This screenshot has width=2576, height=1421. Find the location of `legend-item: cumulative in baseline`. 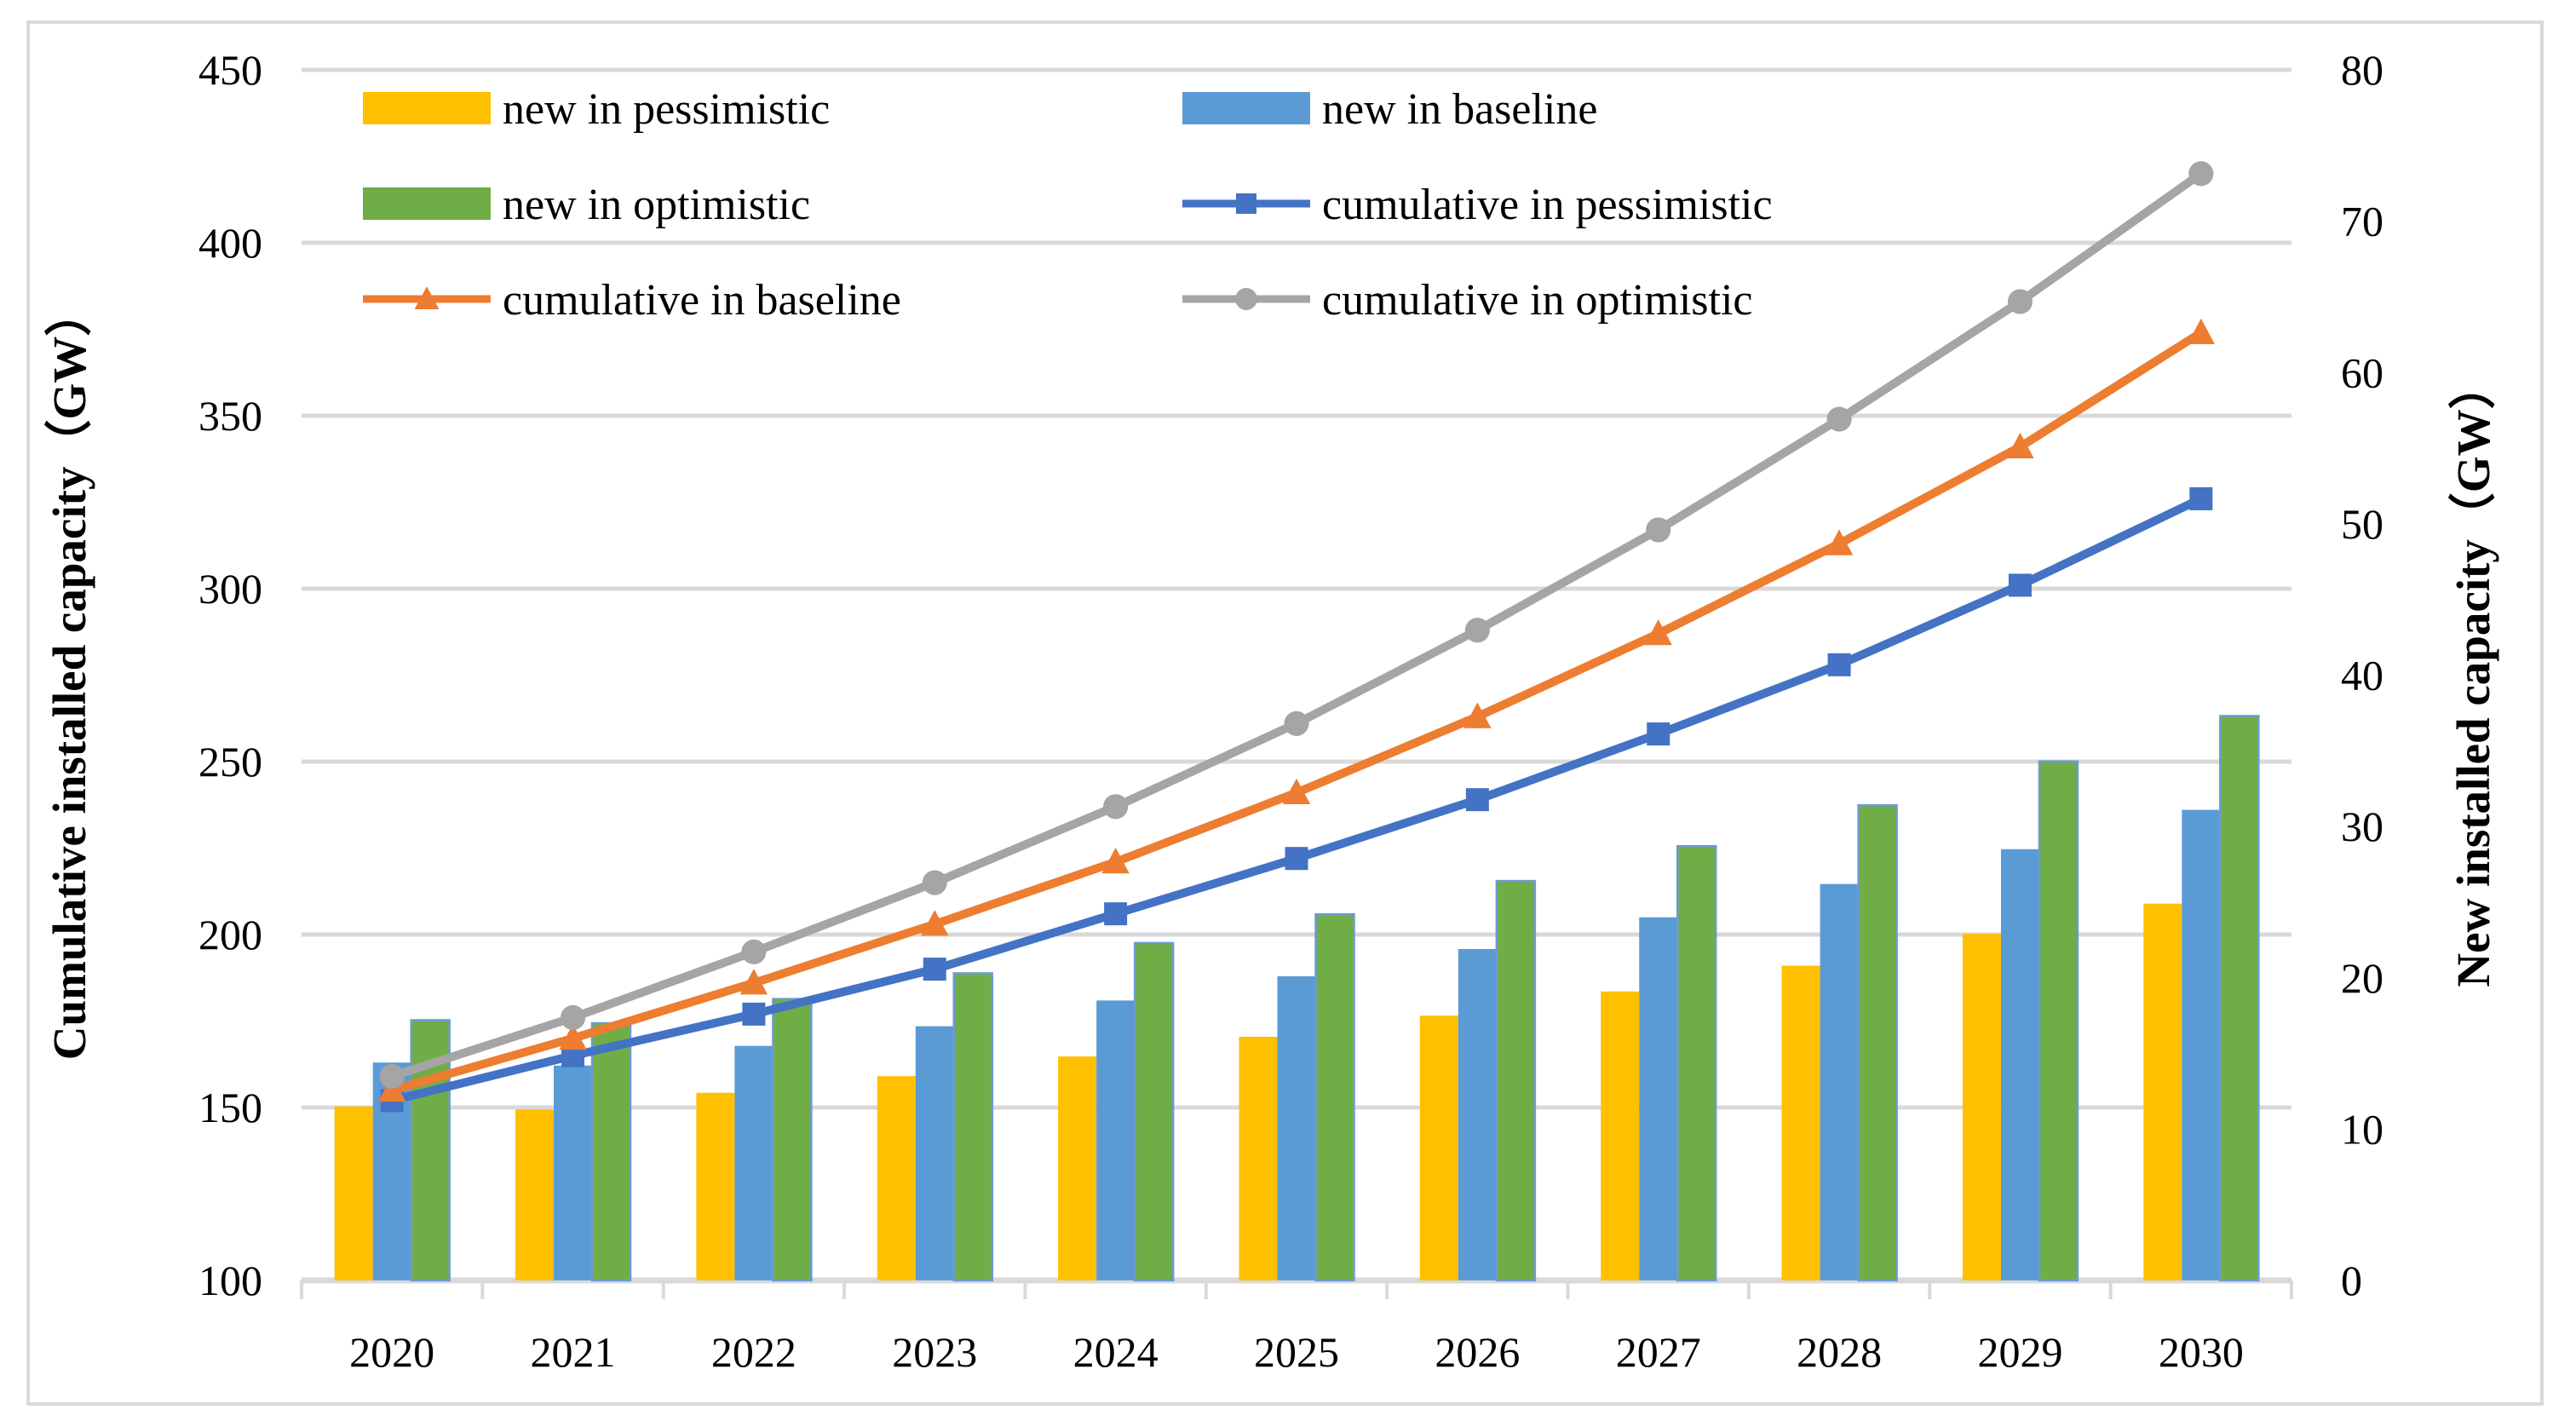

legend-item: cumulative in baseline is located at coordinates (632, 300).